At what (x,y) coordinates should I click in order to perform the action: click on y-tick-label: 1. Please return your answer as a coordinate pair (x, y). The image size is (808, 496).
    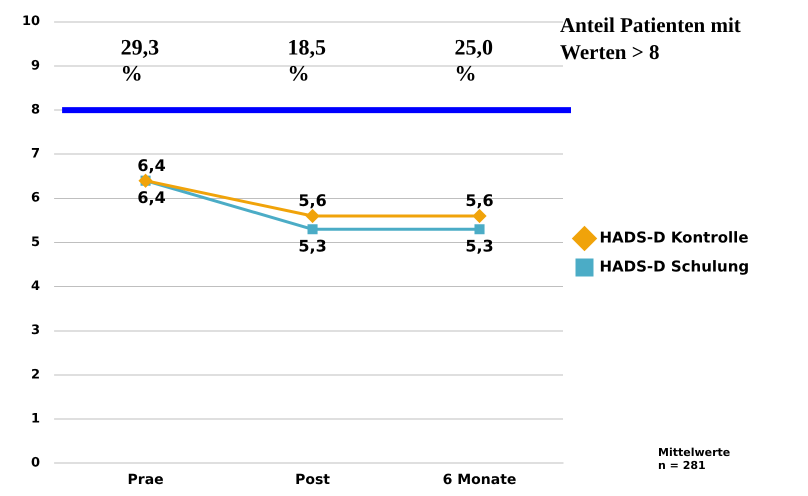
    Looking at the image, I should click on (35, 418).